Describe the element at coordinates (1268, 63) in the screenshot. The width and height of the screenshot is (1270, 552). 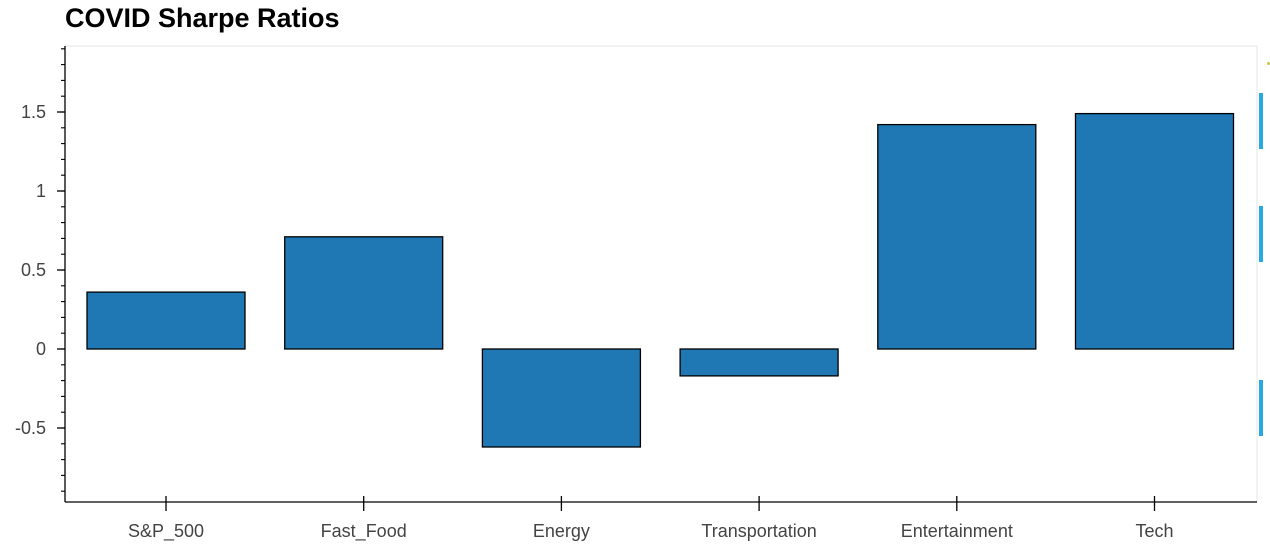
I see `toolbar-logo-icon` at that location.